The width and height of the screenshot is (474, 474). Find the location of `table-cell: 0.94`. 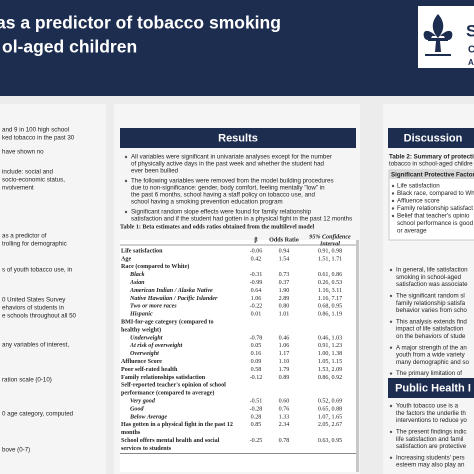

table-cell: 0.94 is located at coordinates (284, 251).